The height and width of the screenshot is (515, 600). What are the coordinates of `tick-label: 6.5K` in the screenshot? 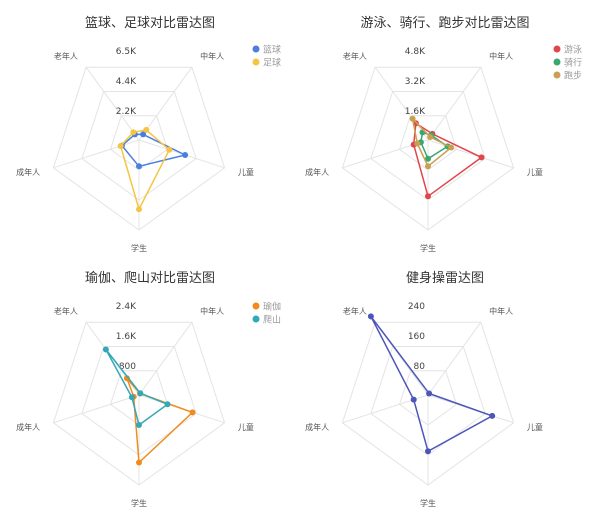 It's located at (126, 52).